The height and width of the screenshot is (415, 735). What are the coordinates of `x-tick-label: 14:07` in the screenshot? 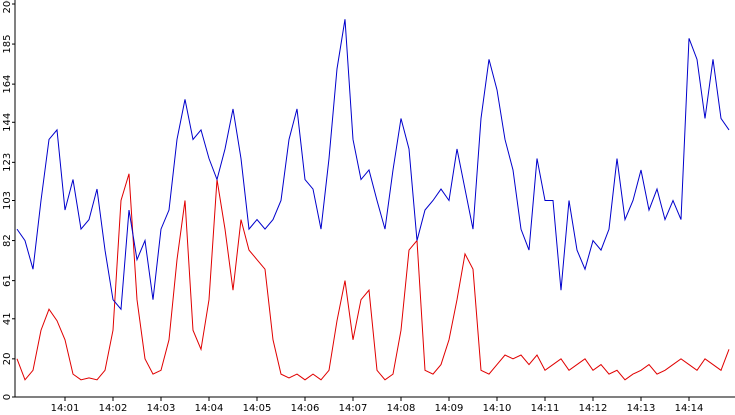 It's located at (353, 408).